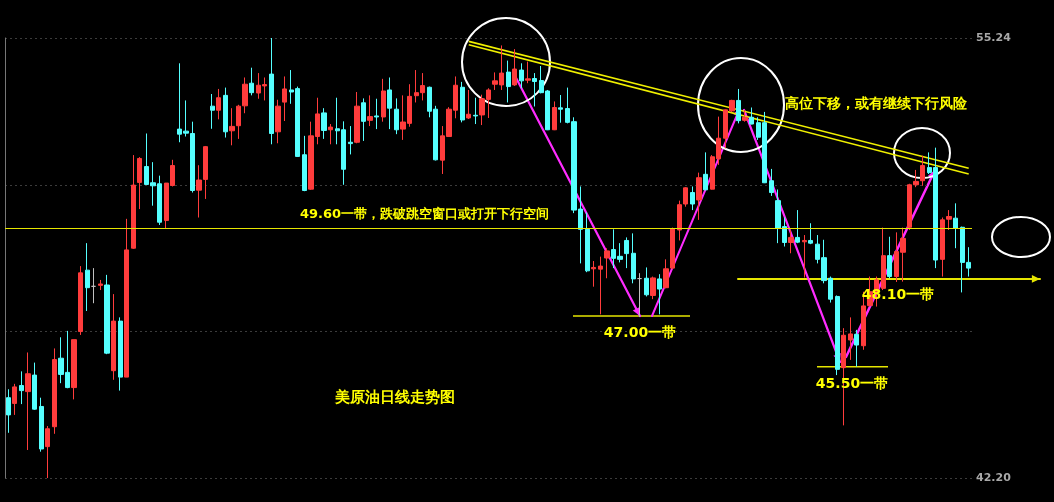 The image size is (1054, 502). Describe the element at coordinates (425, 213) in the screenshot. I see `ref-line-label: 49.60一带，跌破跳空窗口或打开下行空间` at that location.